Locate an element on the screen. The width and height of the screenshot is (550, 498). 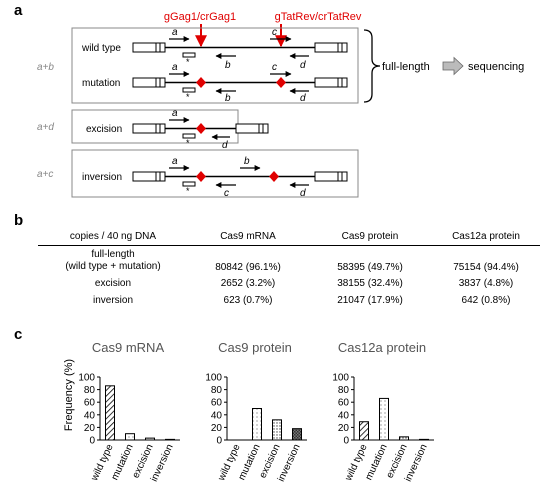
row-label-cell: full-length (wild type + mutation) is located at coordinates (113, 260).